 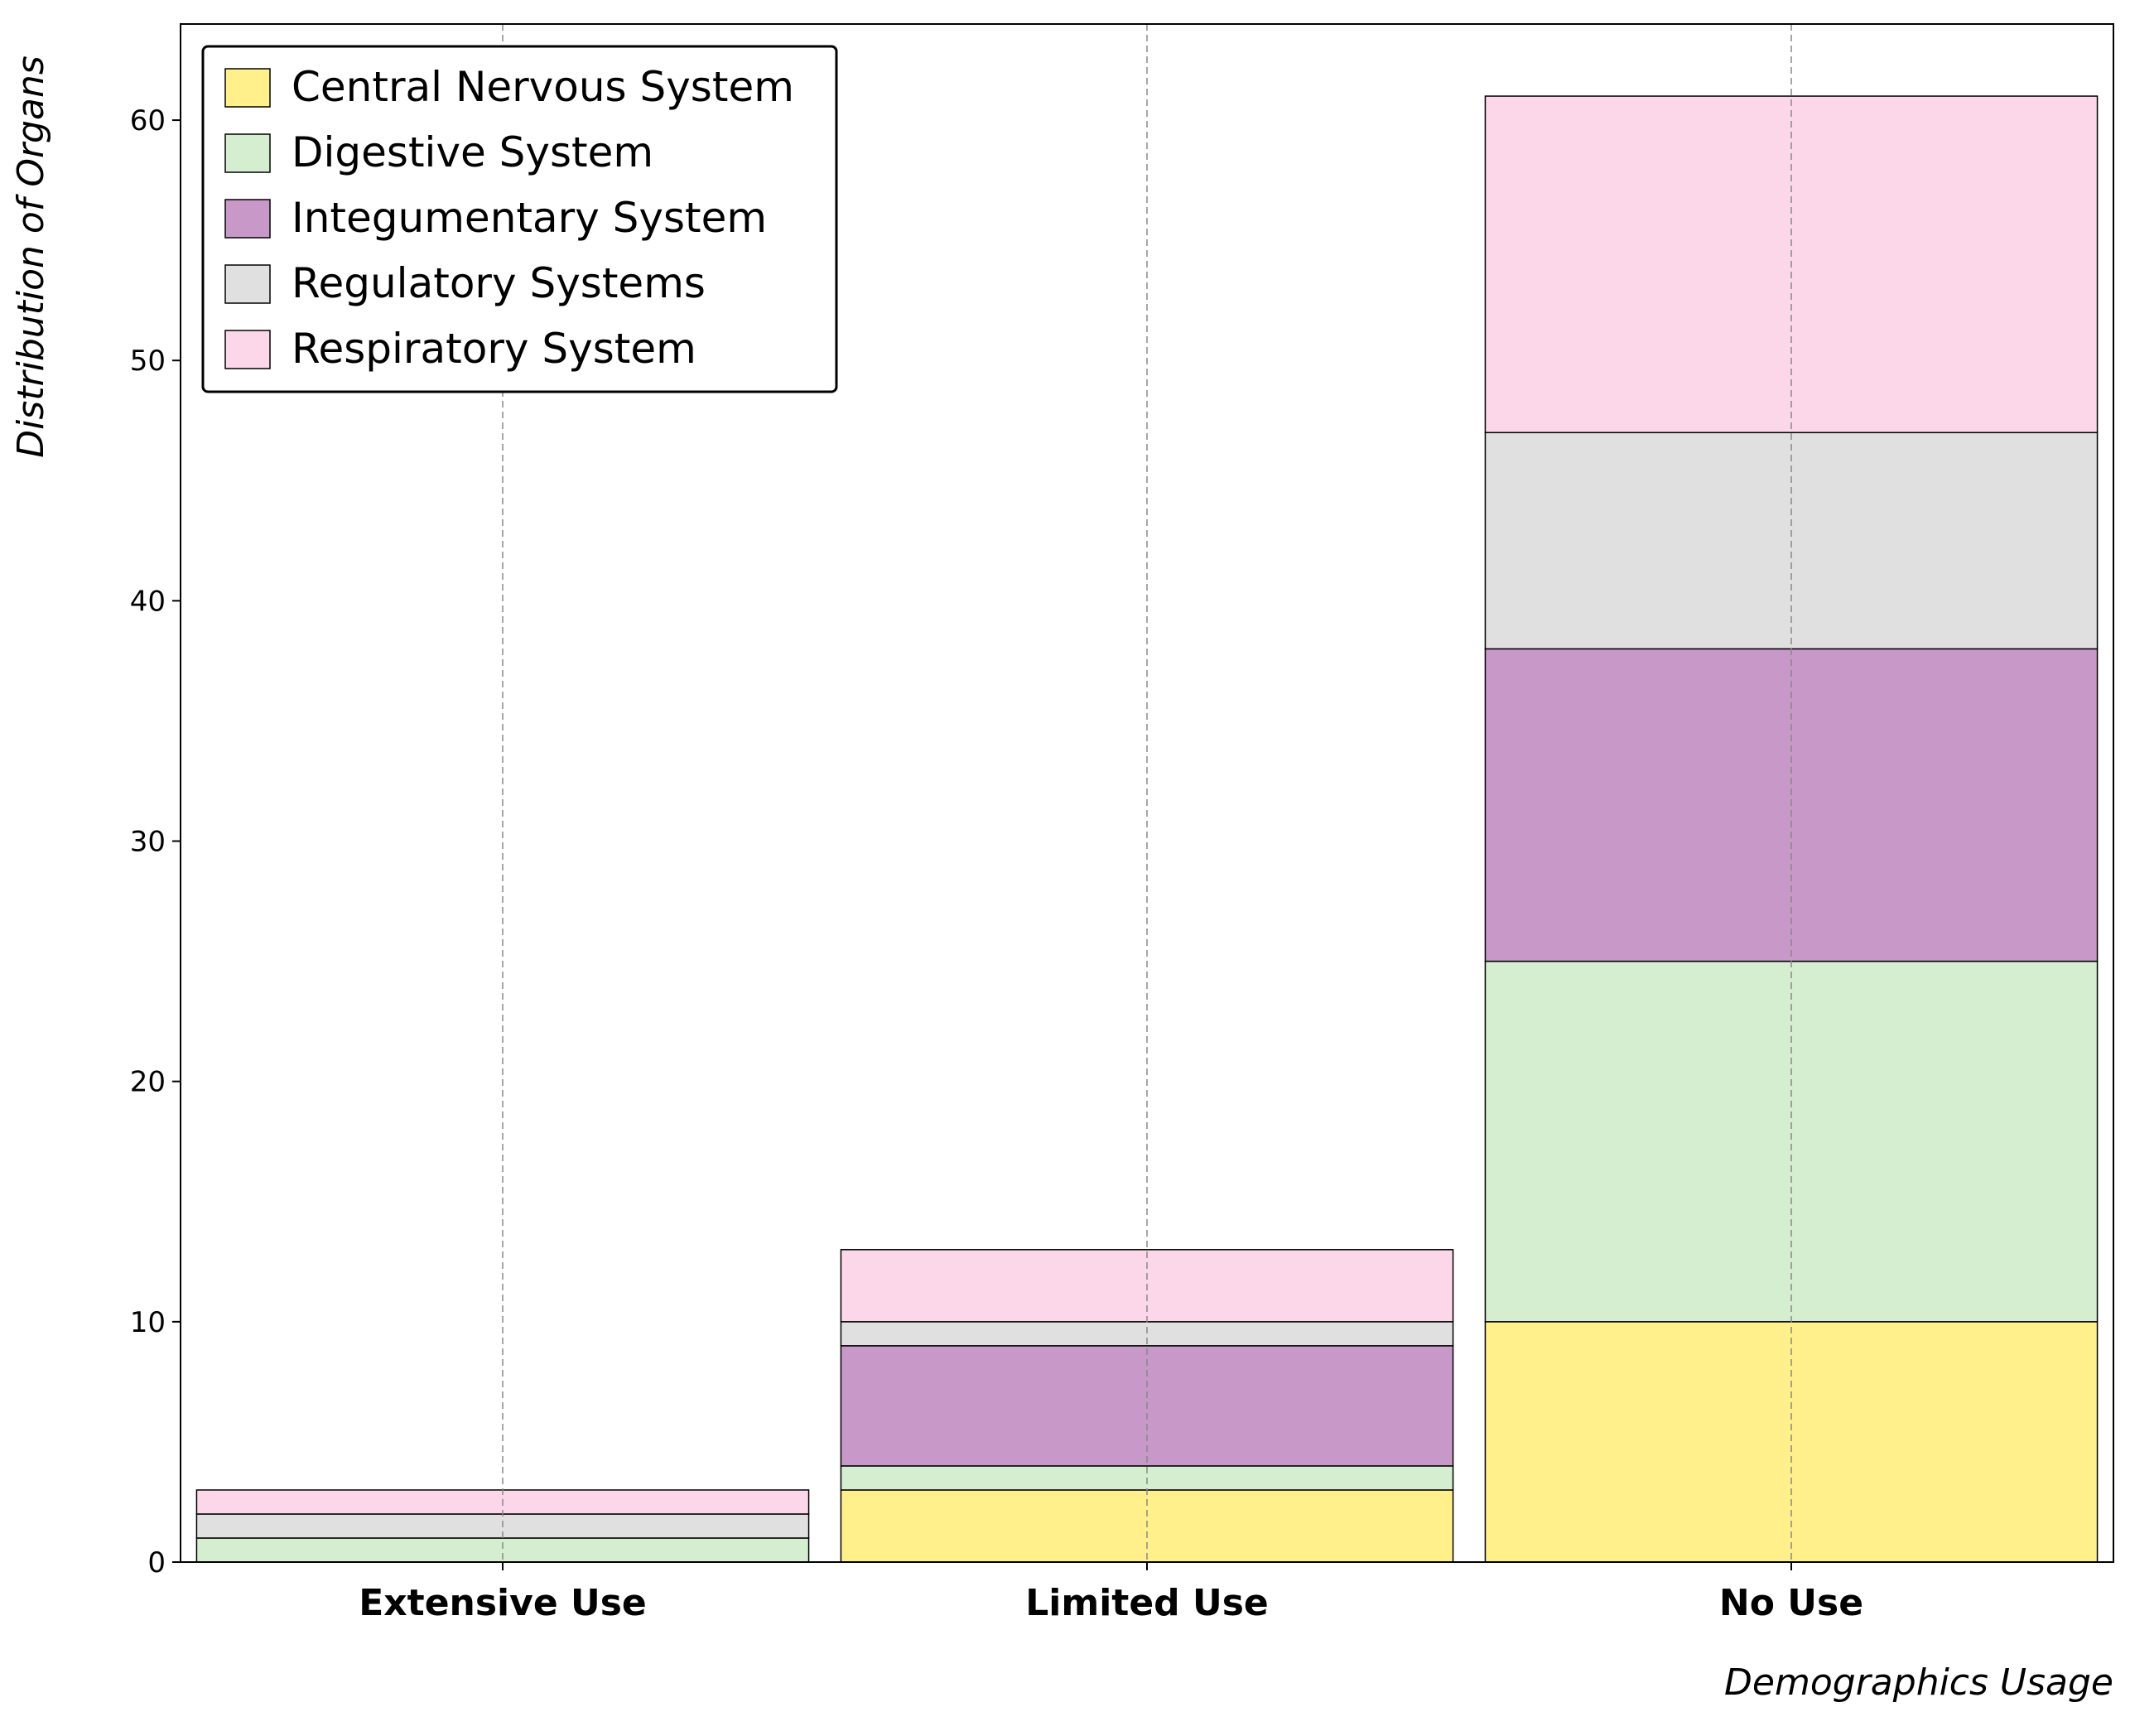 What do you see at coordinates (148, 602) in the screenshot?
I see `y-tick-label: 40` at bounding box center [148, 602].